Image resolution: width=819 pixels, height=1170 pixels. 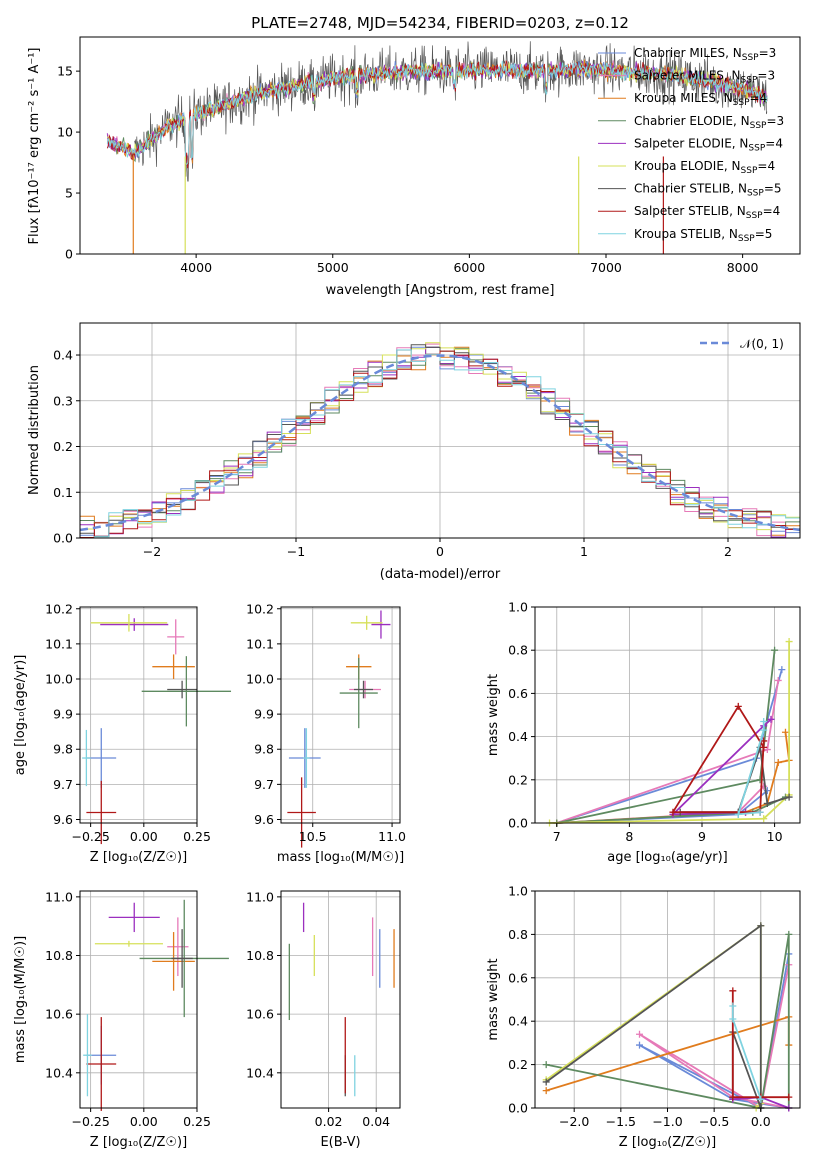 I want to click on mass-vs-reddening-panel: 0.02 0.04 10.4 10.6 10.8 11.0 E(B-V), so click(x=323, y=1019).